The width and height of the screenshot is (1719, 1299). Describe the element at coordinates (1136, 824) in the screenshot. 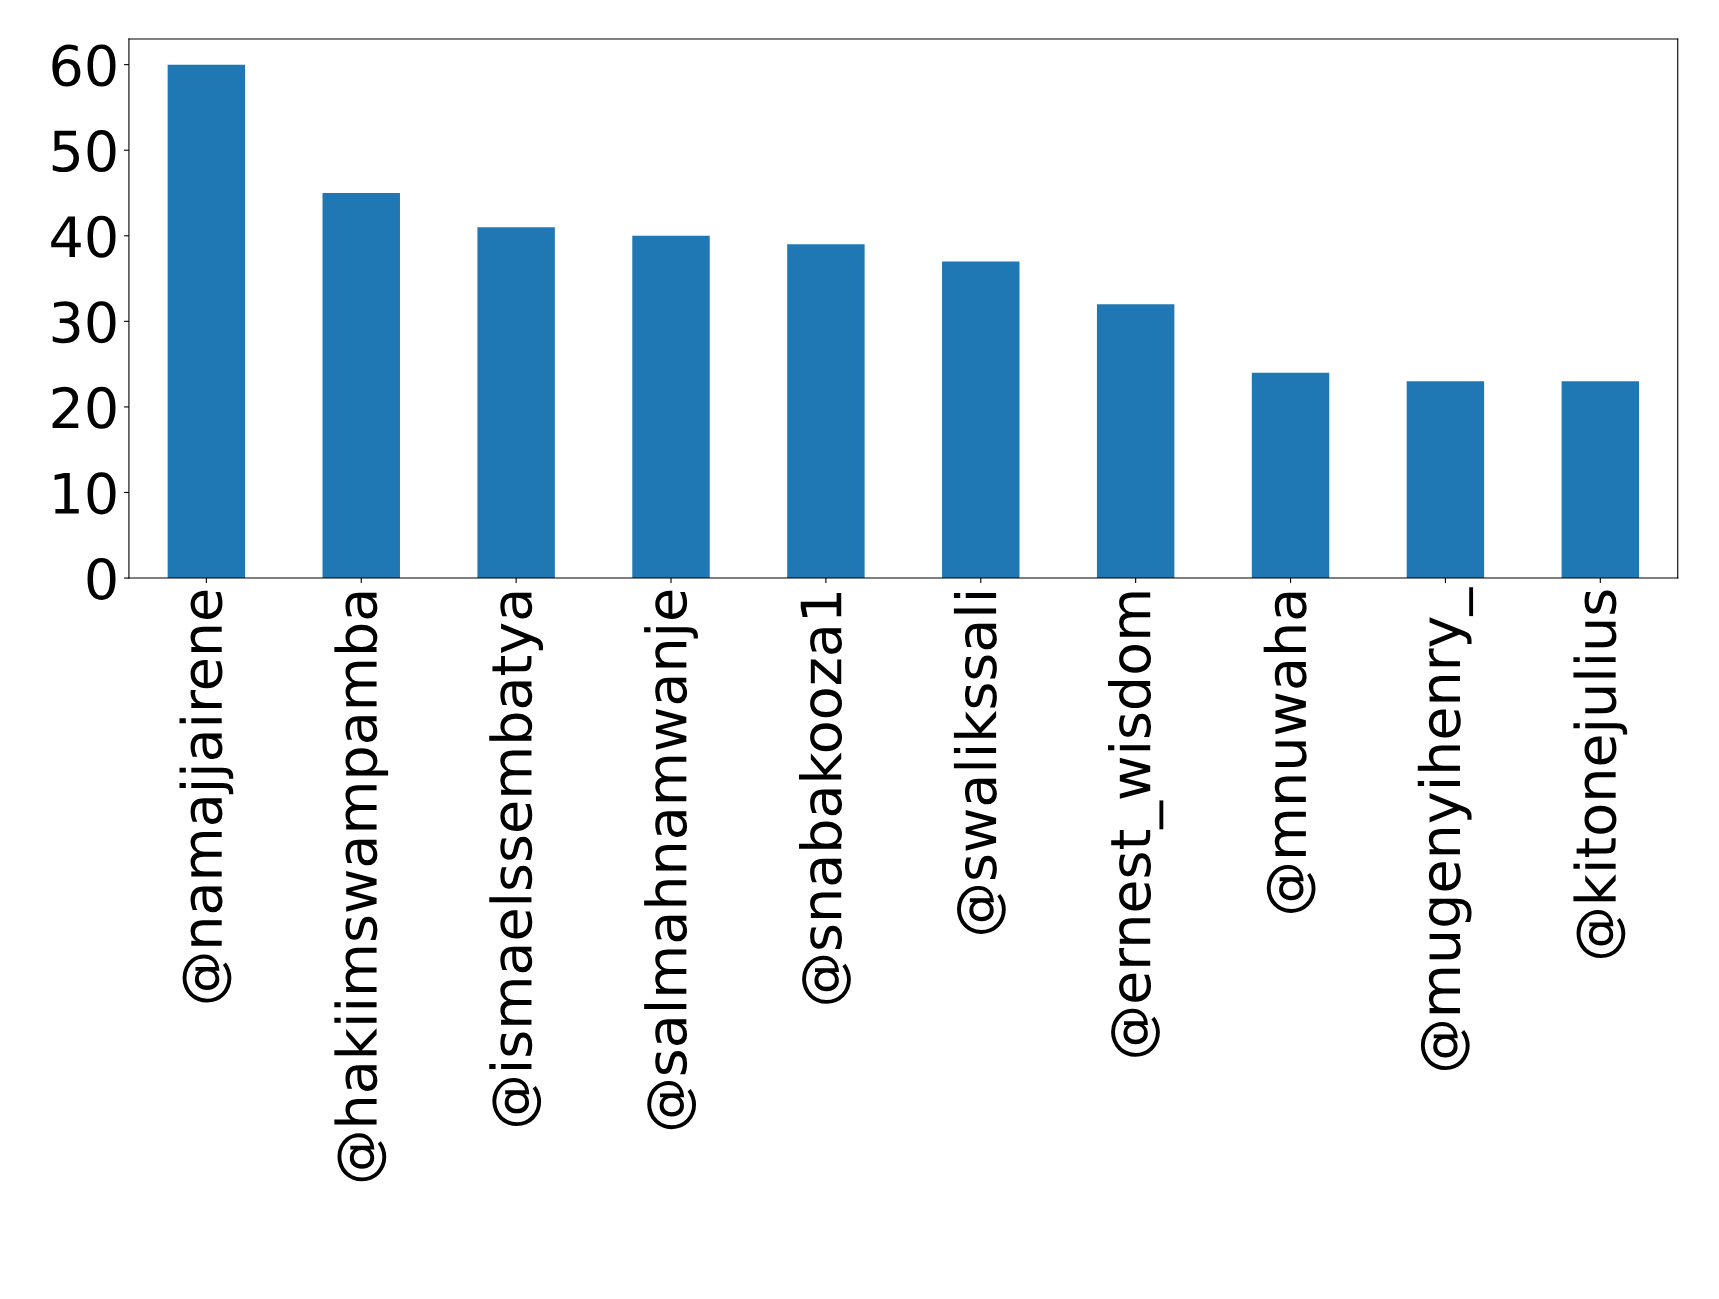

I see `x-tick-label: @ernest_wisdom` at that location.